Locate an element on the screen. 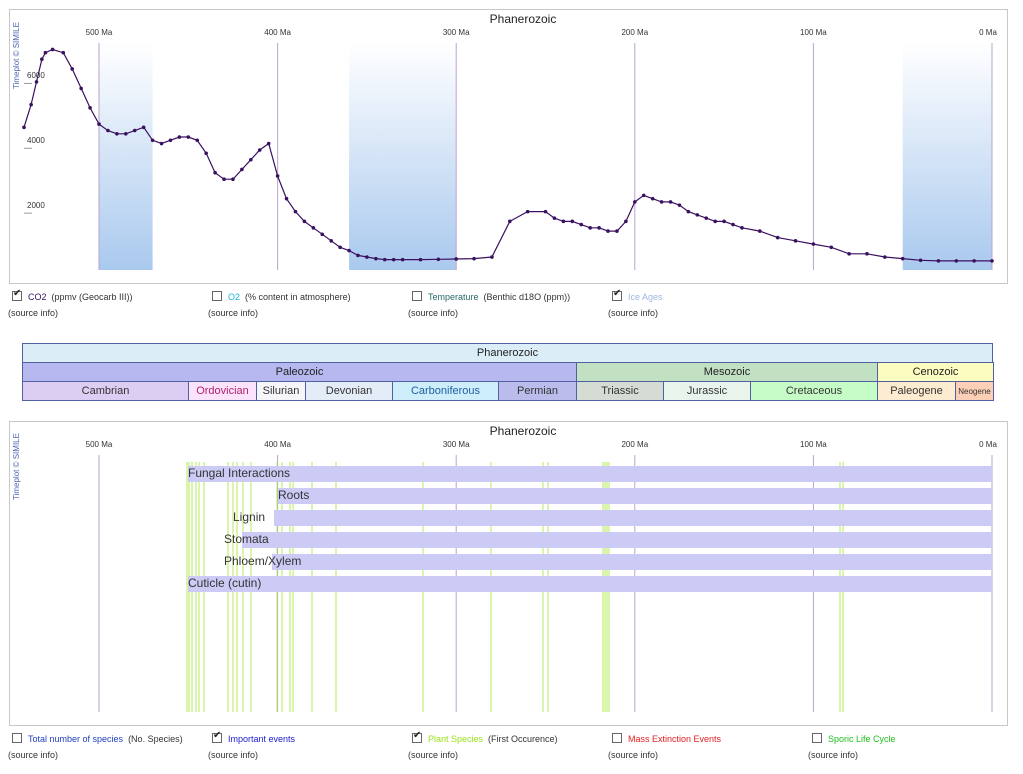  top-xtick-label: 100 Ma is located at coordinates (813, 32).